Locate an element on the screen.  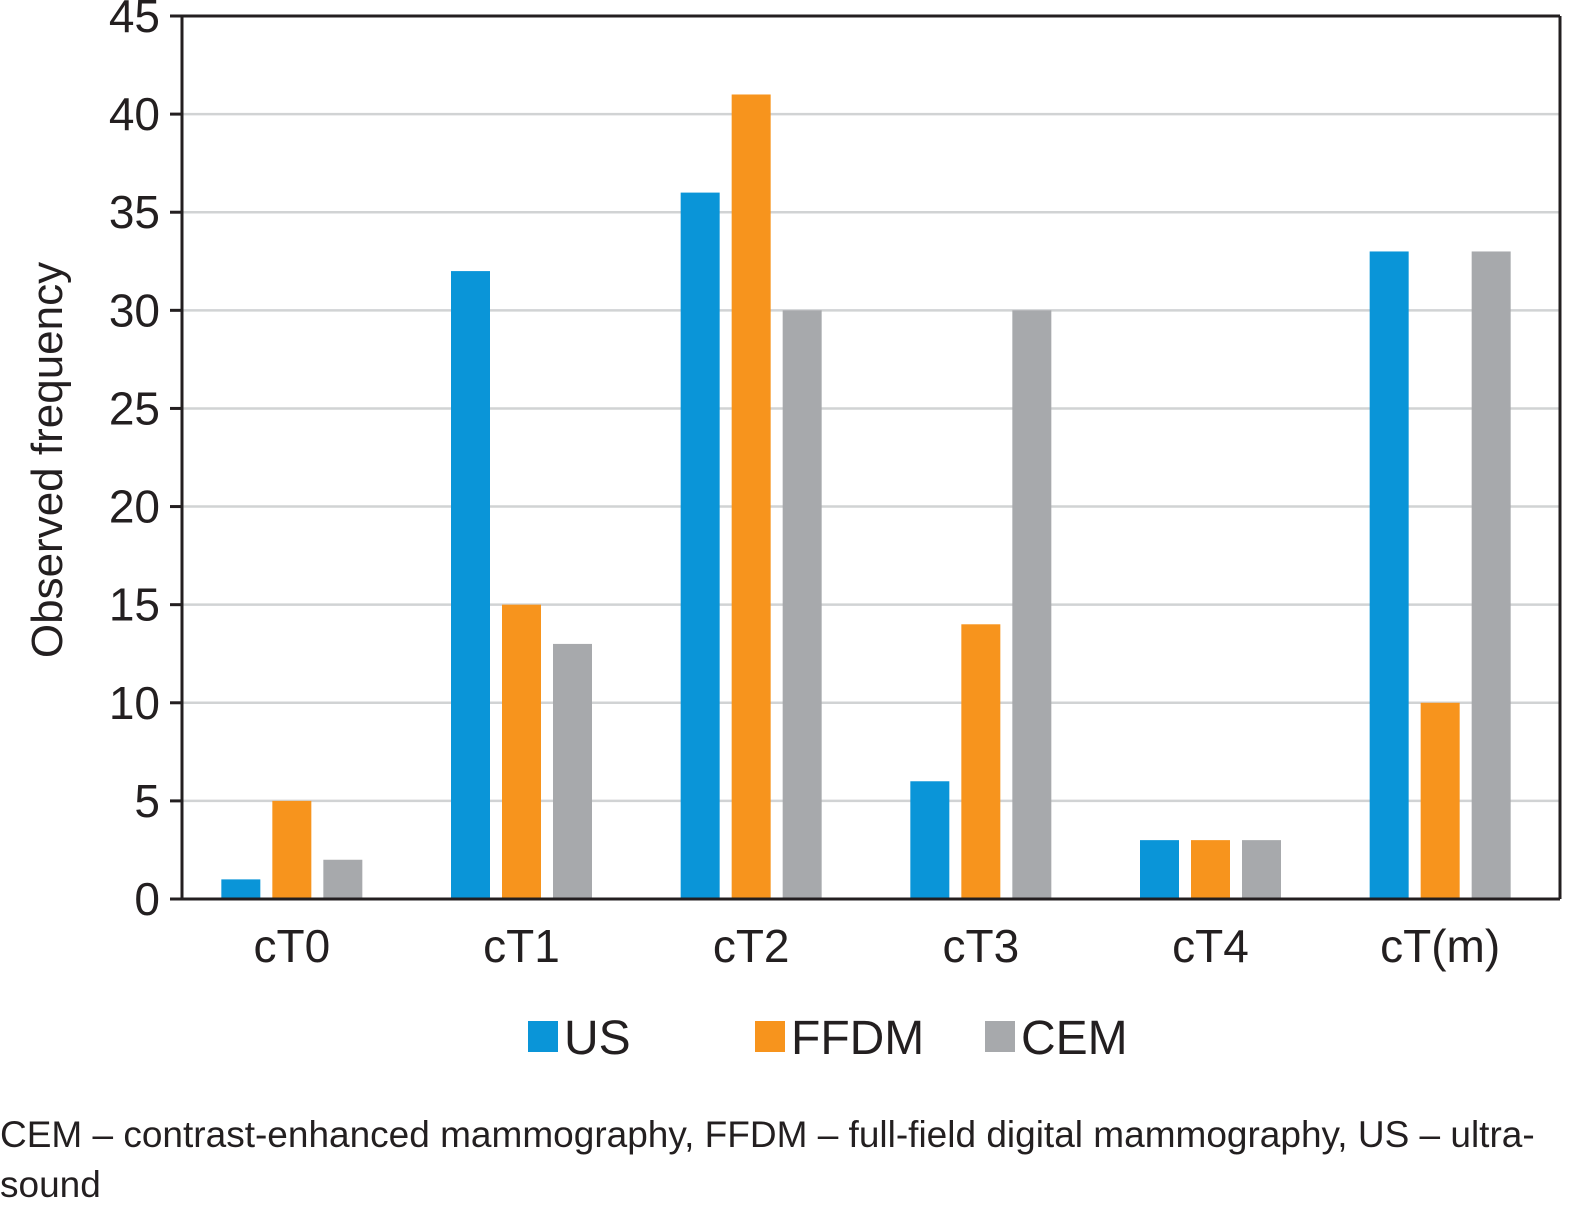
bar-cem-ct(m) is located at coordinates (1491, 575).